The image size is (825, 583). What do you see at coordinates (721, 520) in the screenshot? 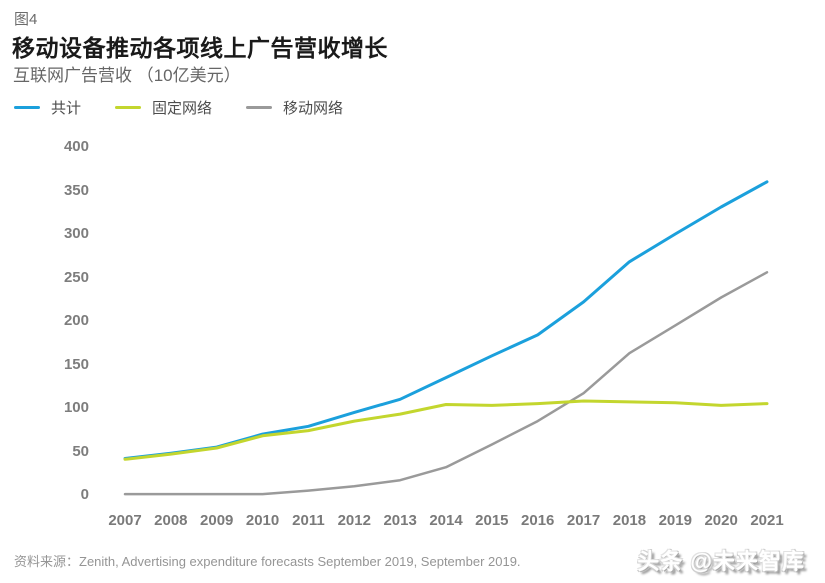
I see `x-tick-label: 2020` at bounding box center [721, 520].